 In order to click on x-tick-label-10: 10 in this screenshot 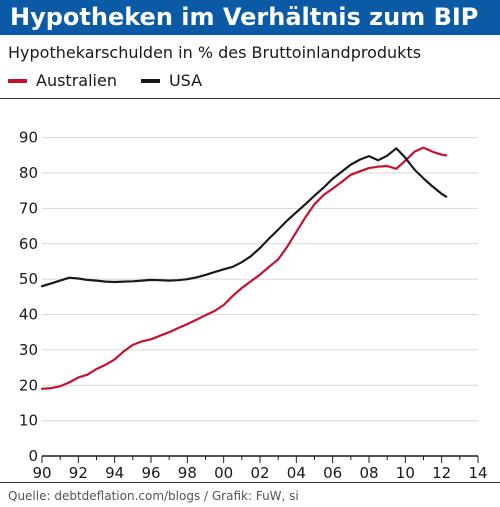, I will do `click(405, 473)`.